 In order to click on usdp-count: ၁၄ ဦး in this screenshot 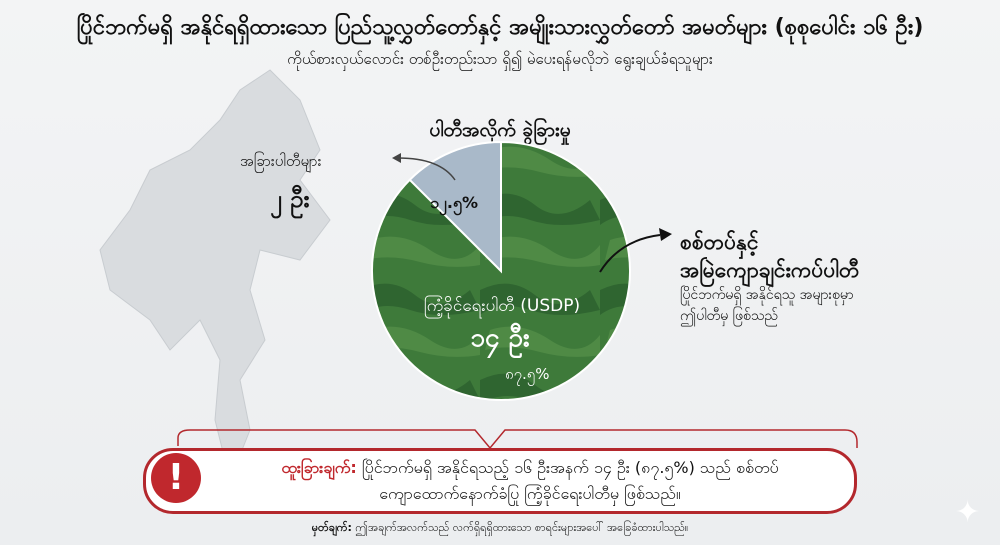, I will do `click(500, 338)`.